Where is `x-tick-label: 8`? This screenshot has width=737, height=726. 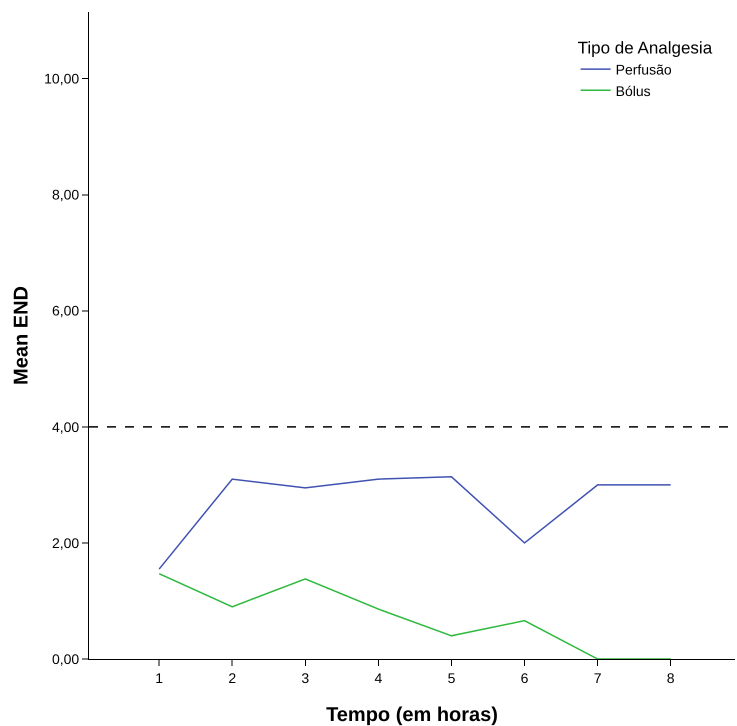
x-tick-label: 8 is located at coordinates (670, 678).